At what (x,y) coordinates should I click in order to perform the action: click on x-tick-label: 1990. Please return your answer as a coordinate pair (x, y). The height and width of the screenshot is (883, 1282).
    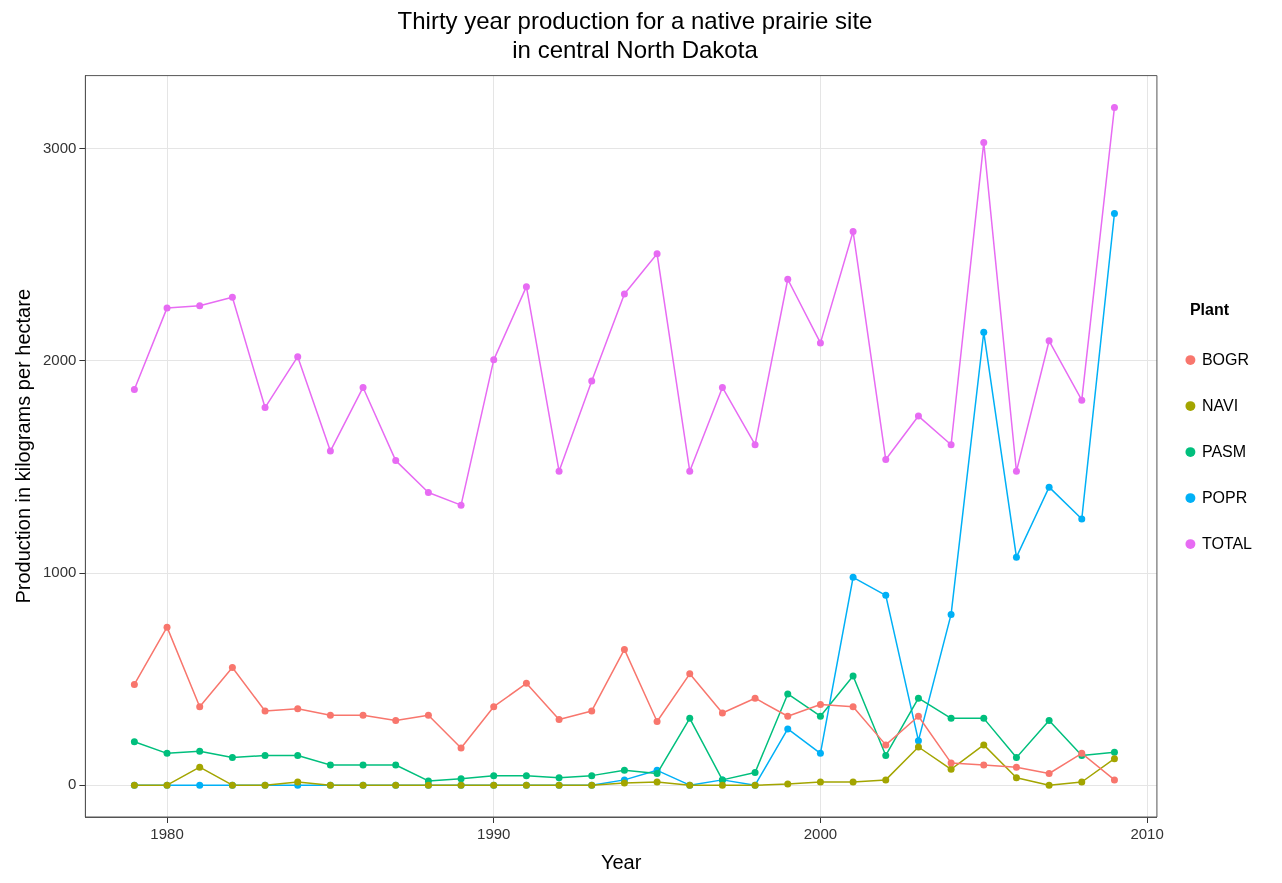
    Looking at the image, I should click on (494, 834).